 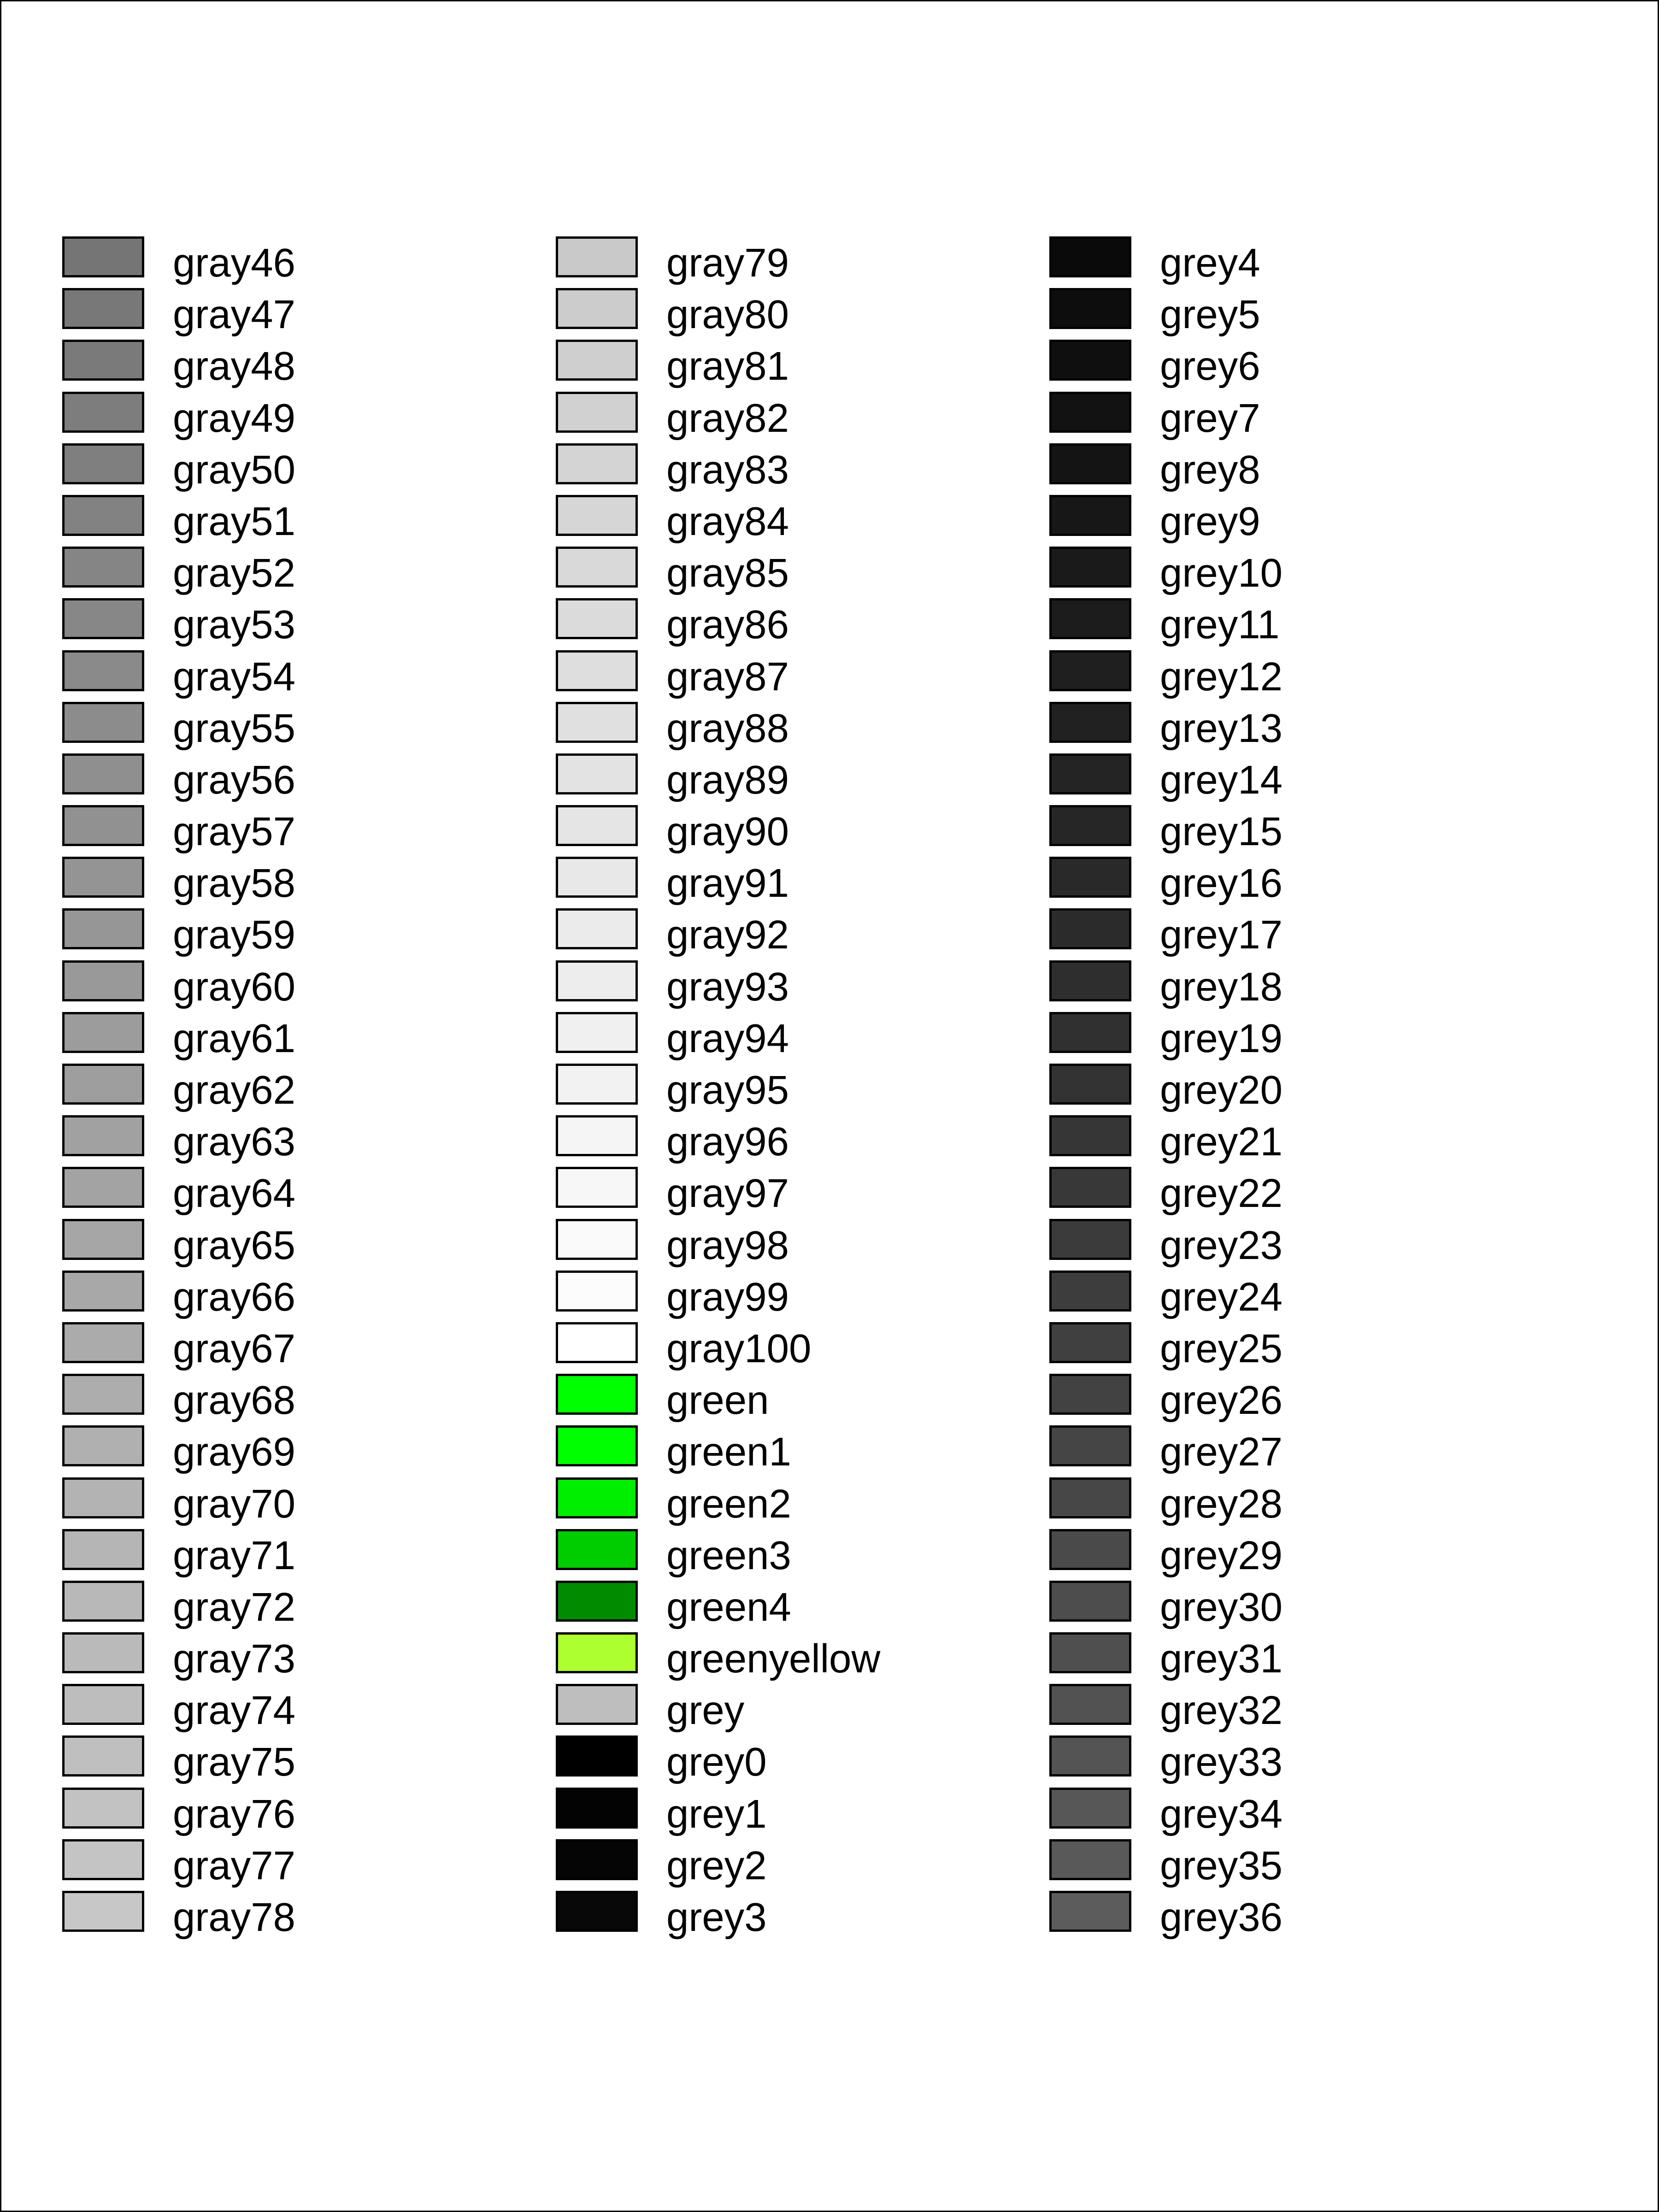 I want to click on swatch-row: grey11, so click(x=1279, y=624).